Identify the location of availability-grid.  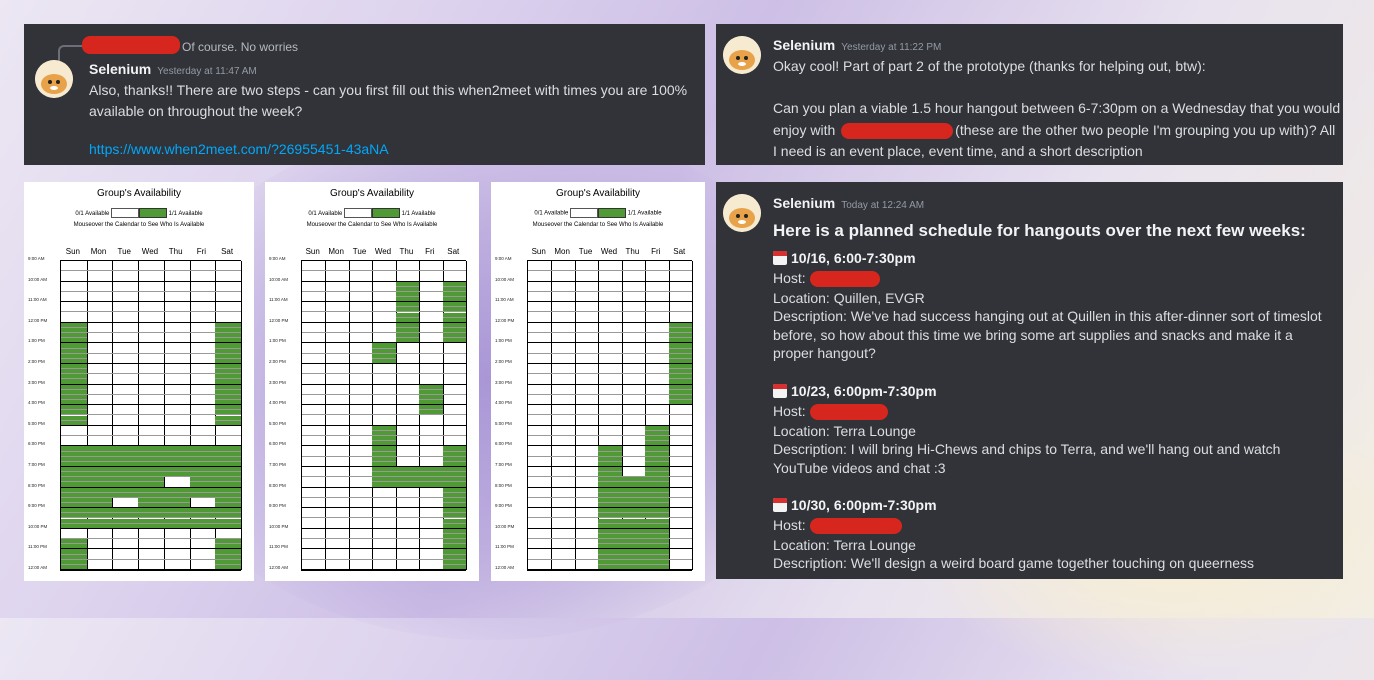
(610, 415).